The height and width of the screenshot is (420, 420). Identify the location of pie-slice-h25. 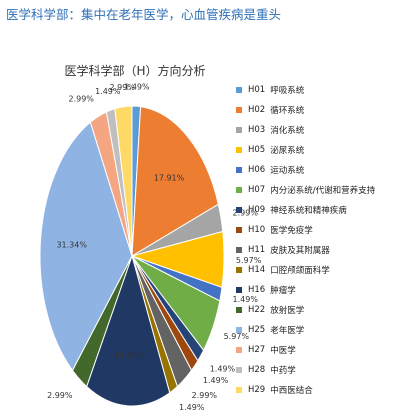
(86, 246).